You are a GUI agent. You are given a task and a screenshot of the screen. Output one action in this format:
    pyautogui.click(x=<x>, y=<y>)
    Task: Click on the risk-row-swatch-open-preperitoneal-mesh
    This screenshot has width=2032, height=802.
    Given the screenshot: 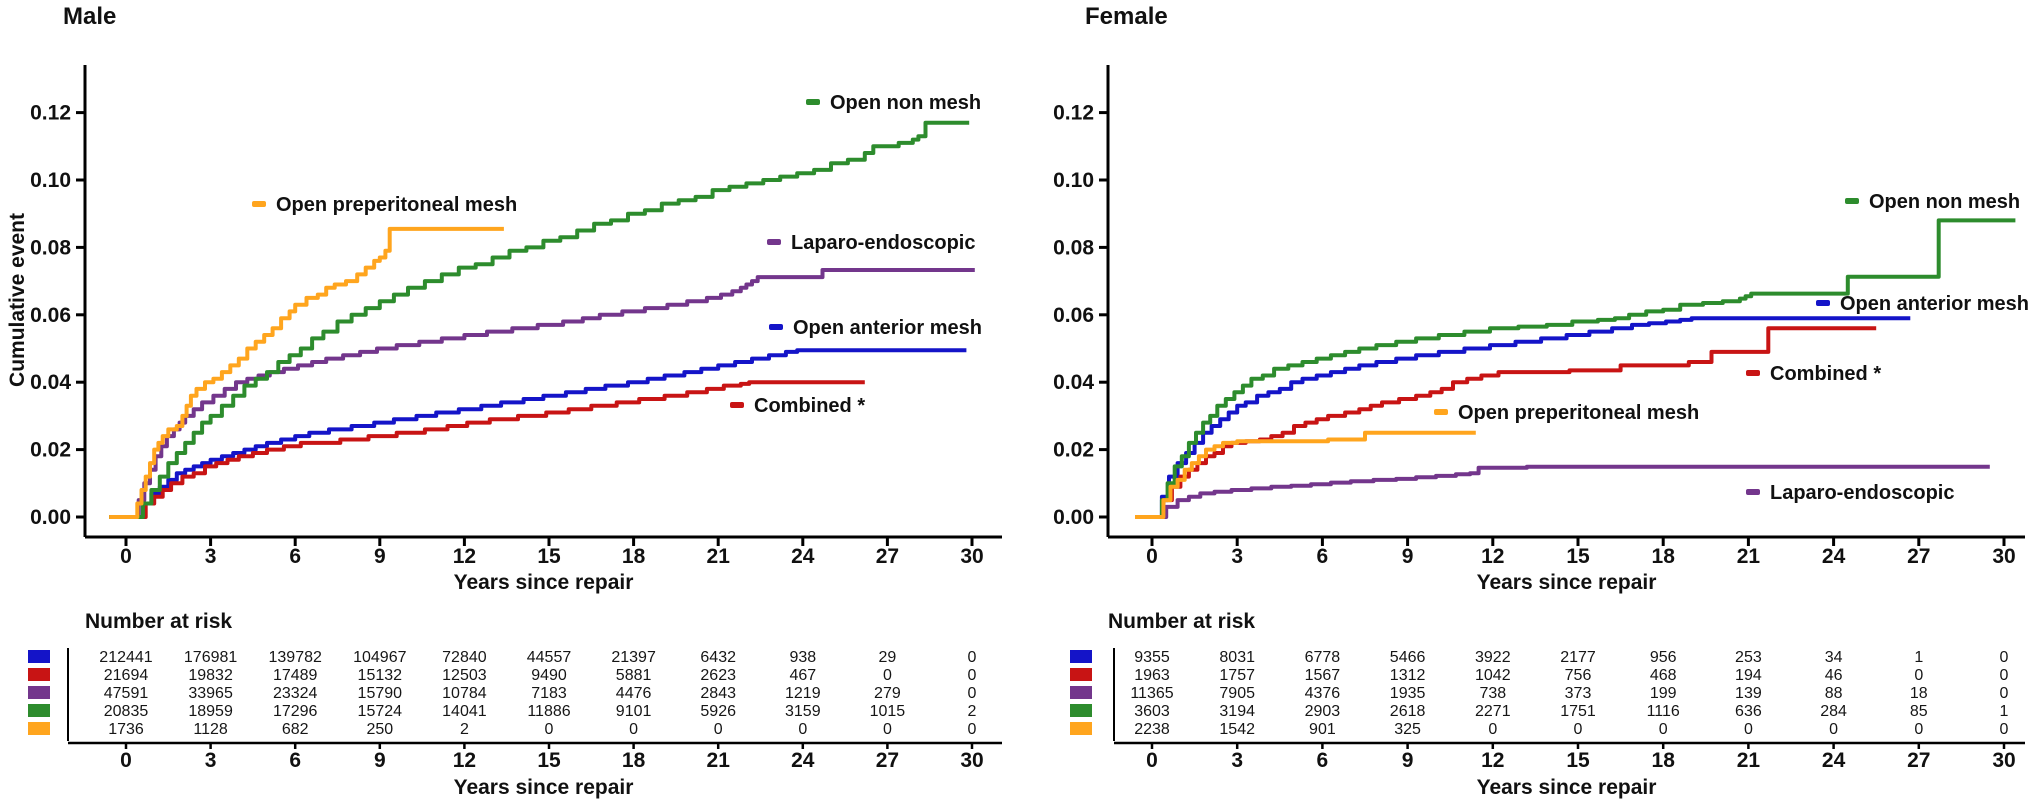 What is the action you would take?
    pyautogui.click(x=1081, y=728)
    